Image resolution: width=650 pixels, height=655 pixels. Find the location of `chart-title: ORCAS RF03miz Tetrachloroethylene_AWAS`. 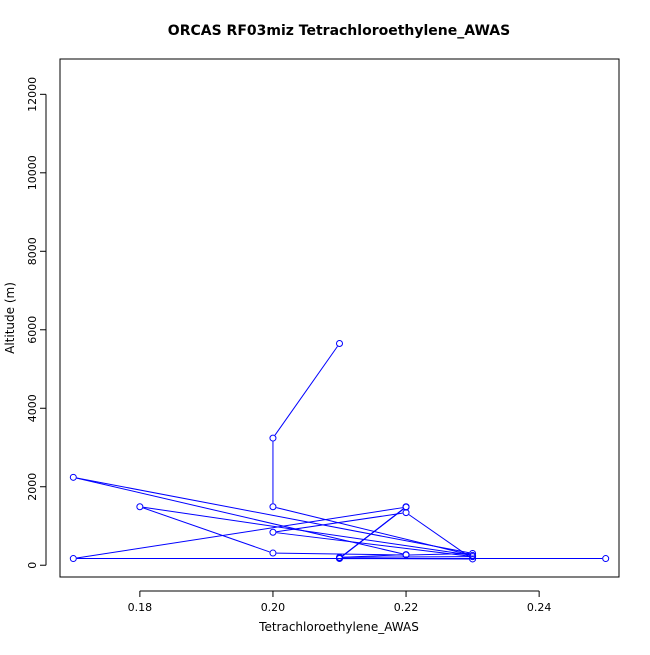

chart-title: ORCAS RF03miz Tetrachloroethylene_AWAS is located at coordinates (339, 31).